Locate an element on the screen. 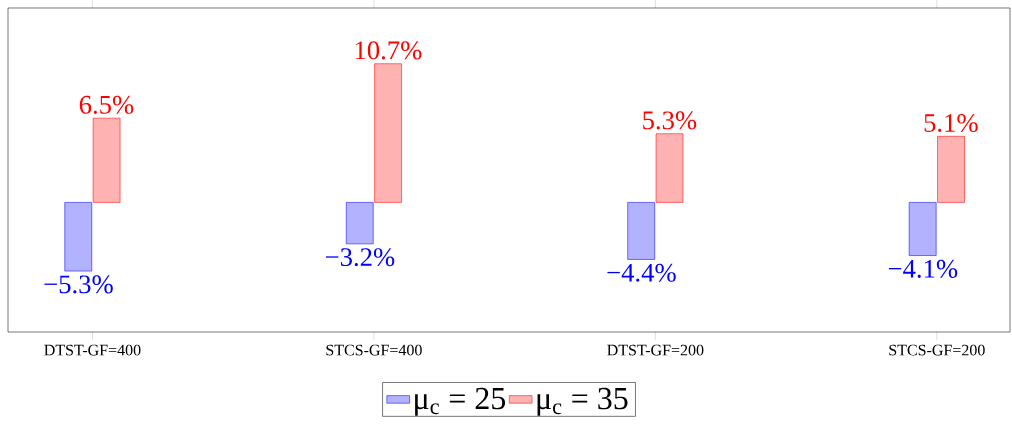 Image resolution: width=1012 pixels, height=432 pixels. data-label: −4.4% is located at coordinates (641, 272).